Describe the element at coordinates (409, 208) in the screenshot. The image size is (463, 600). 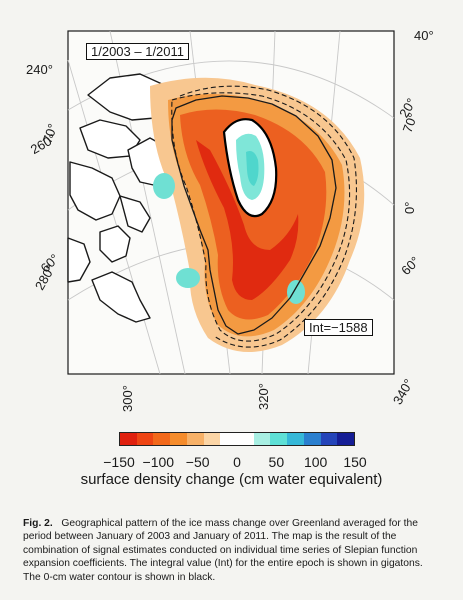
I see `lon-tick-0: 0°` at that location.